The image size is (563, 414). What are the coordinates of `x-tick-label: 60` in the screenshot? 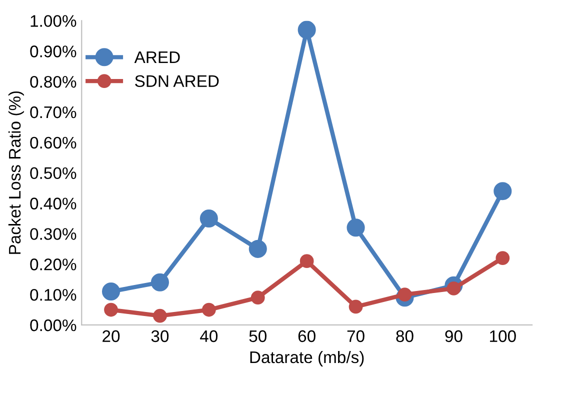 It's located at (307, 336).